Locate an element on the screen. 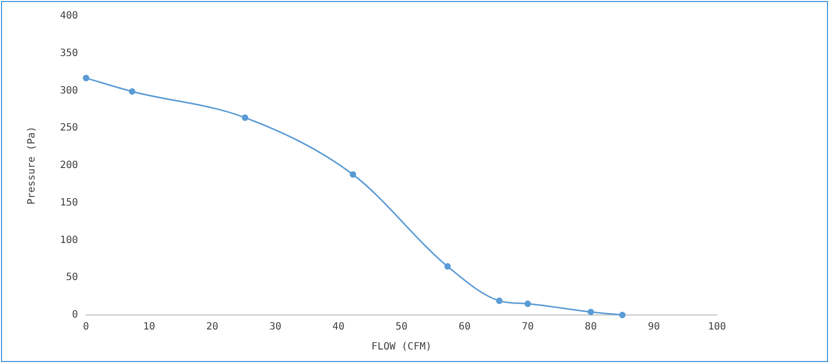  y-tick-label: 200 is located at coordinates (69, 166).